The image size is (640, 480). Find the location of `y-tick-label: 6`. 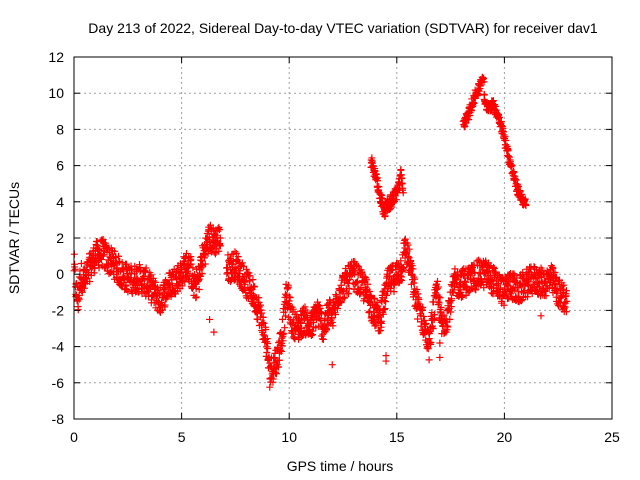

y-tick-label: 6 is located at coordinates (60, 166).